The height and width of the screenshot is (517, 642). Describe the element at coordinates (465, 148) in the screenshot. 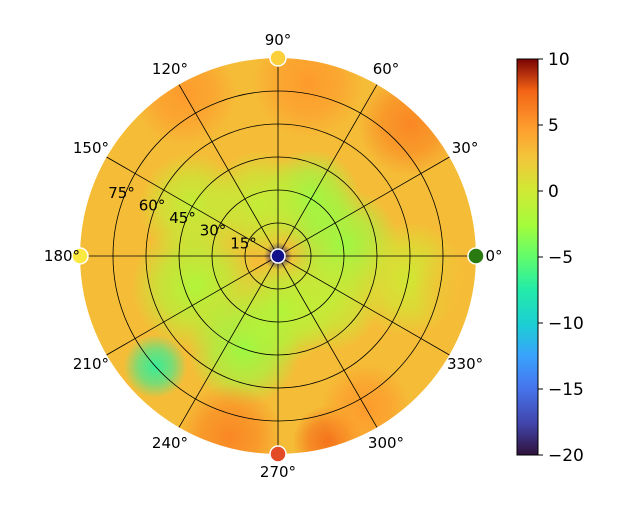

I see `angular-tick-label: 30°` at that location.